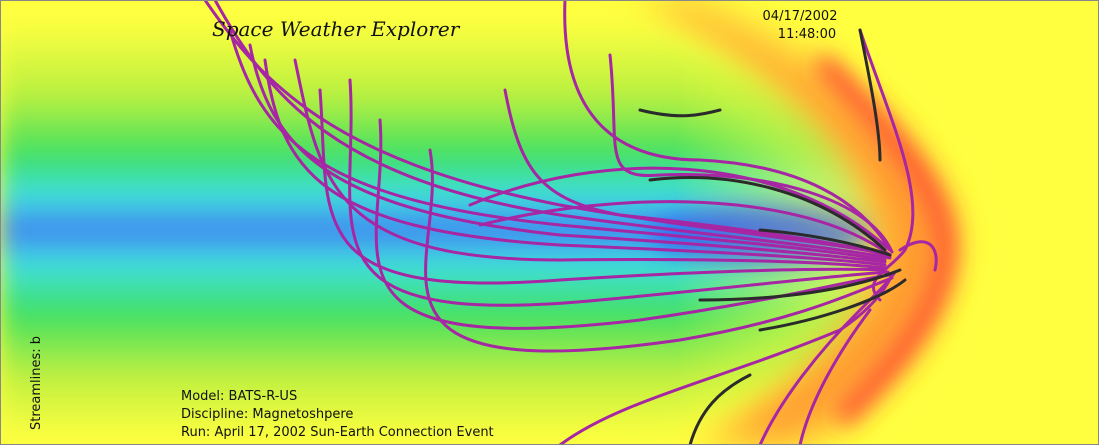 The width and height of the screenshot is (1099, 445). Describe the element at coordinates (884, 240) in the screenshot. I see `bow-shock` at that location.